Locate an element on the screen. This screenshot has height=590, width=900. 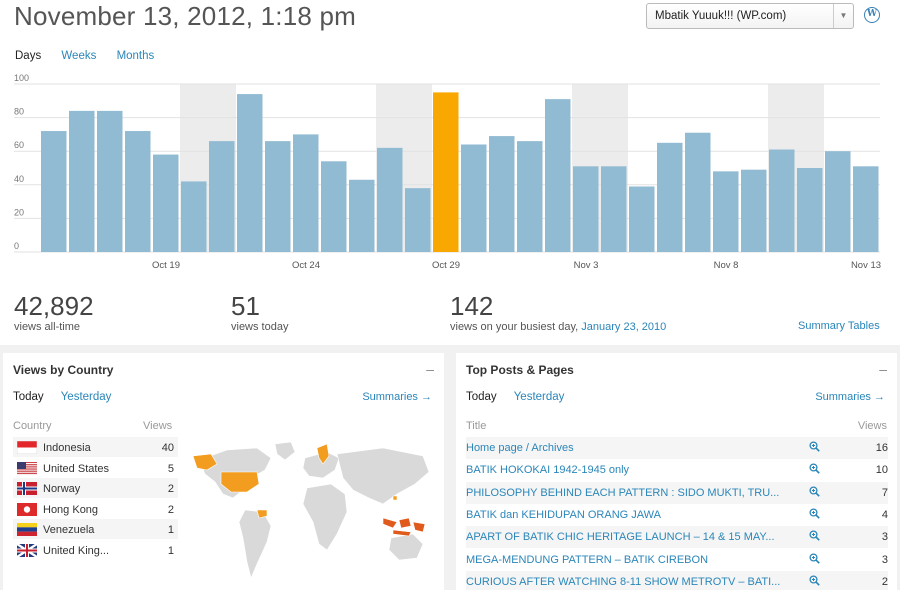
map-region-south-america is located at coordinates (255, 544).